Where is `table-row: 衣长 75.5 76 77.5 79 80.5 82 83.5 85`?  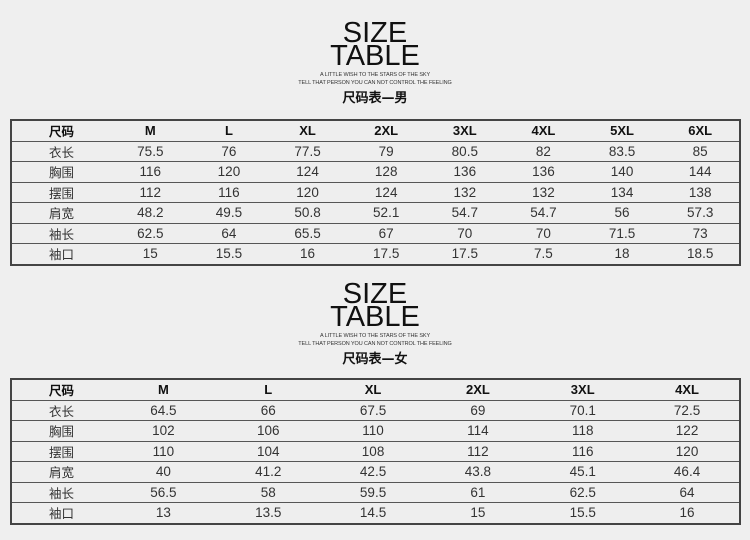 table-row: 衣长 75.5 76 77.5 79 80.5 82 83.5 85 is located at coordinates (375, 151).